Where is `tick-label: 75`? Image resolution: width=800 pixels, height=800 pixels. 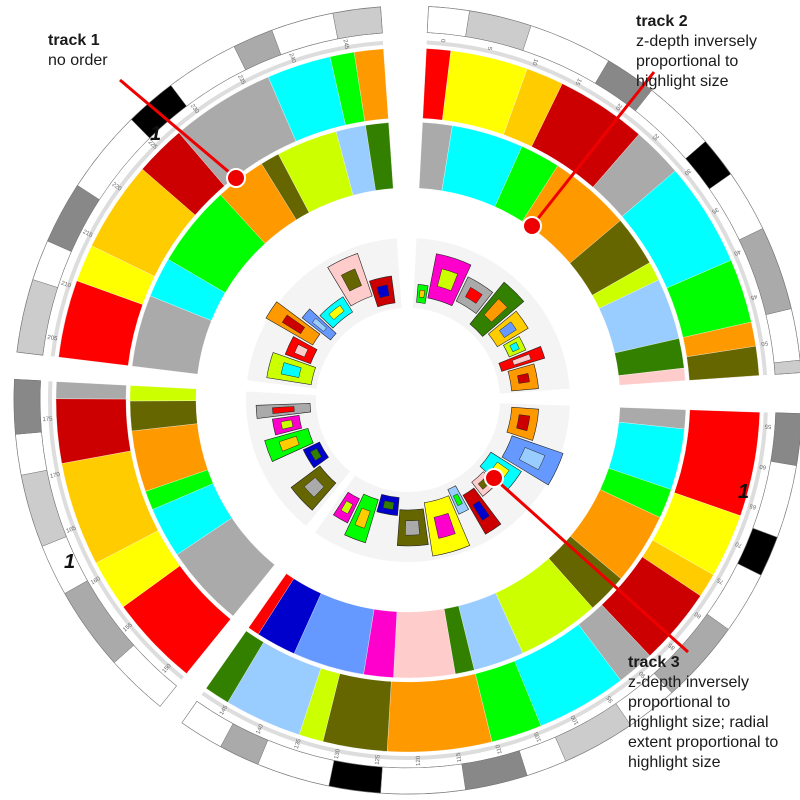 tick-label: 75 is located at coordinates (720, 580).